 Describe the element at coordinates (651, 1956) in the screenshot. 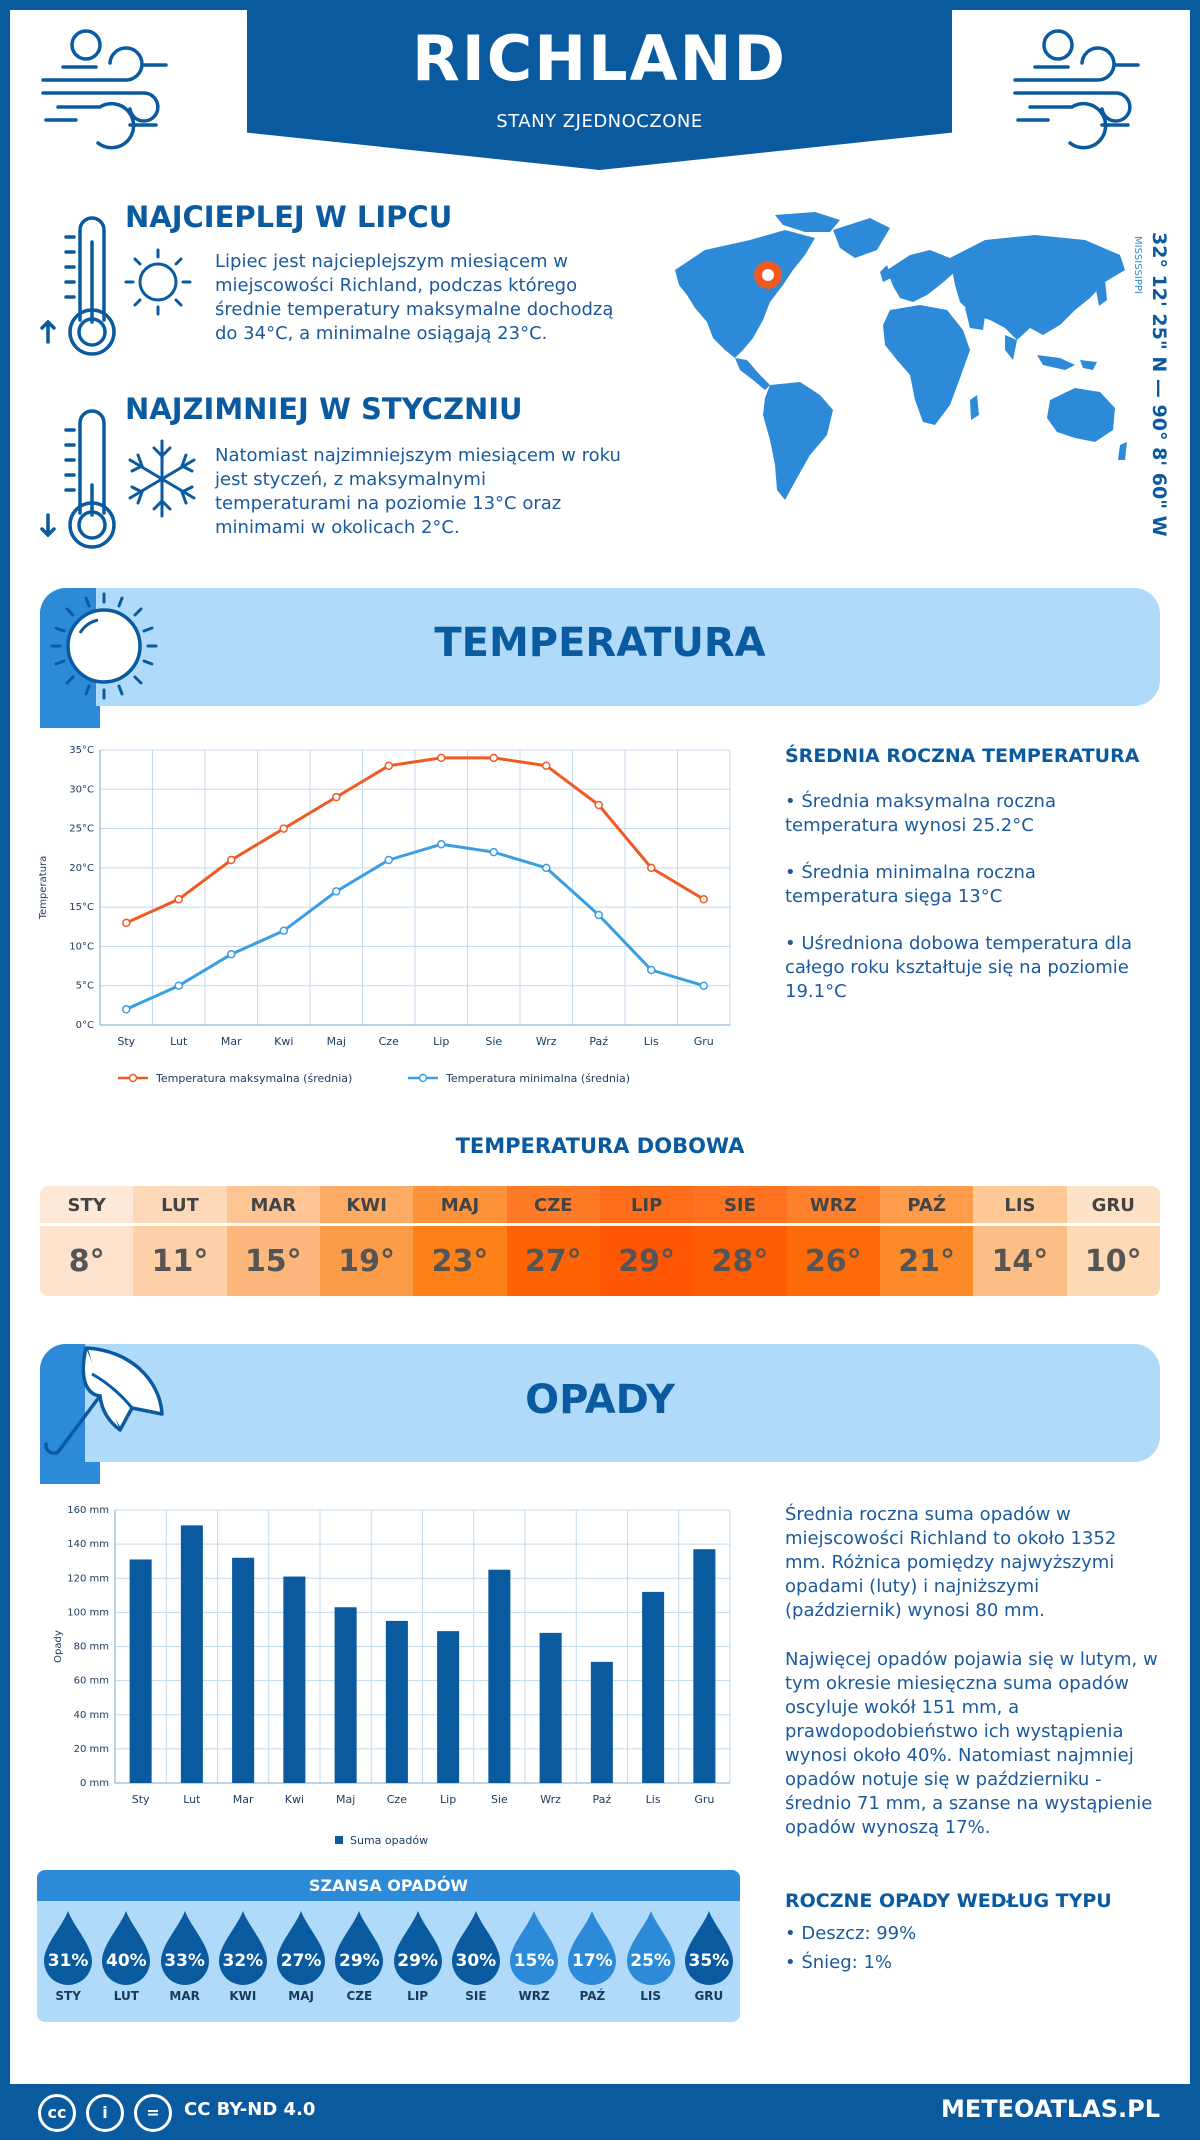

I see `rain-chance-item: 25% LIS` at that location.